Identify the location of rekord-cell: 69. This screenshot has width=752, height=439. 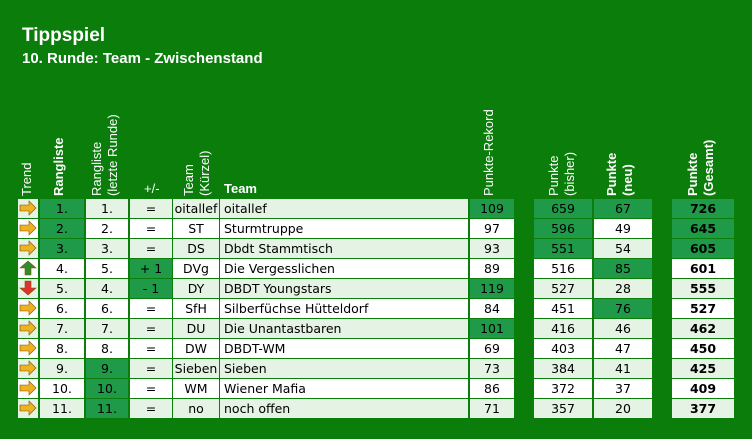
(492, 348).